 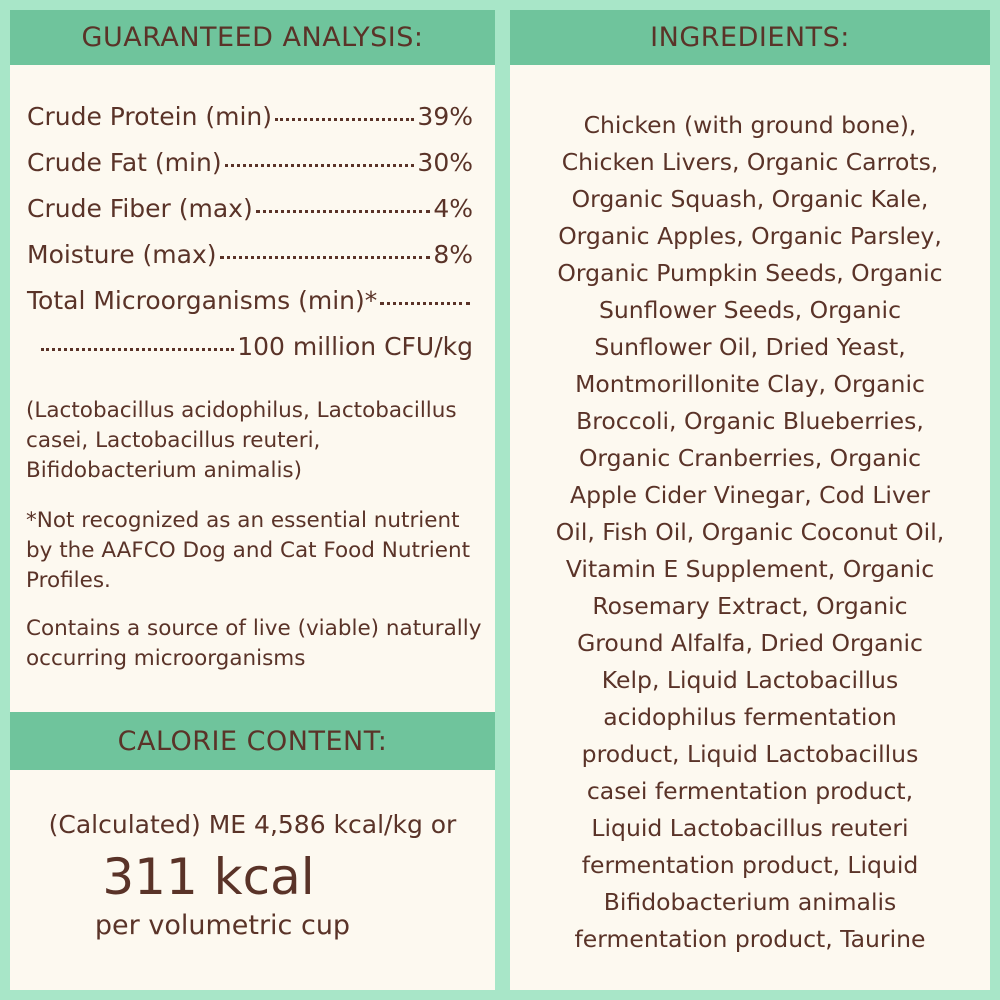 What do you see at coordinates (750, 384) in the screenshot?
I see `ingredients-line: Montmorillonite Clay, Organic` at bounding box center [750, 384].